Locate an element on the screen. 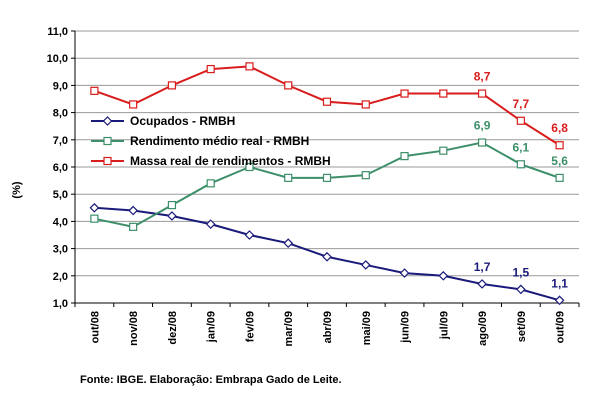  y-tick-label: 8,0 is located at coordinates (60, 114).